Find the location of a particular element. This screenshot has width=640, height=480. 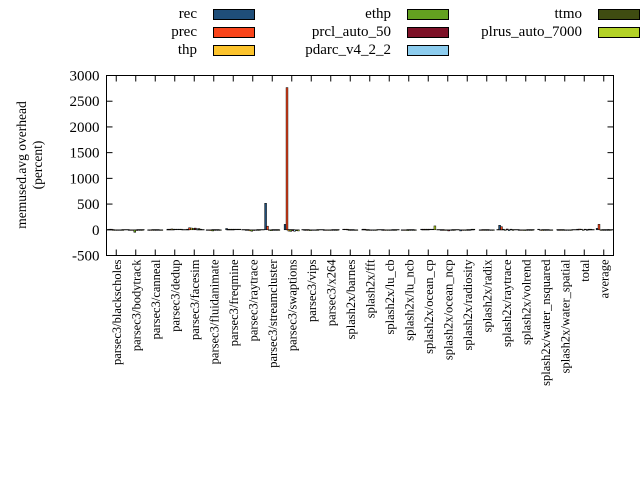

legend-swatch-prec is located at coordinates (234, 32).